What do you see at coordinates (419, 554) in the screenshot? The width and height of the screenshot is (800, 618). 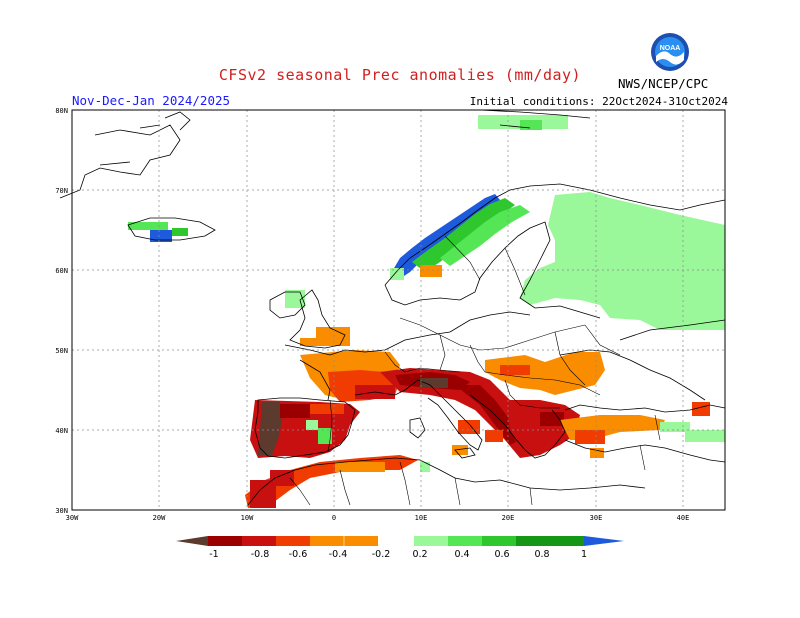 I see `colorbar-label: 0.2` at bounding box center [419, 554].